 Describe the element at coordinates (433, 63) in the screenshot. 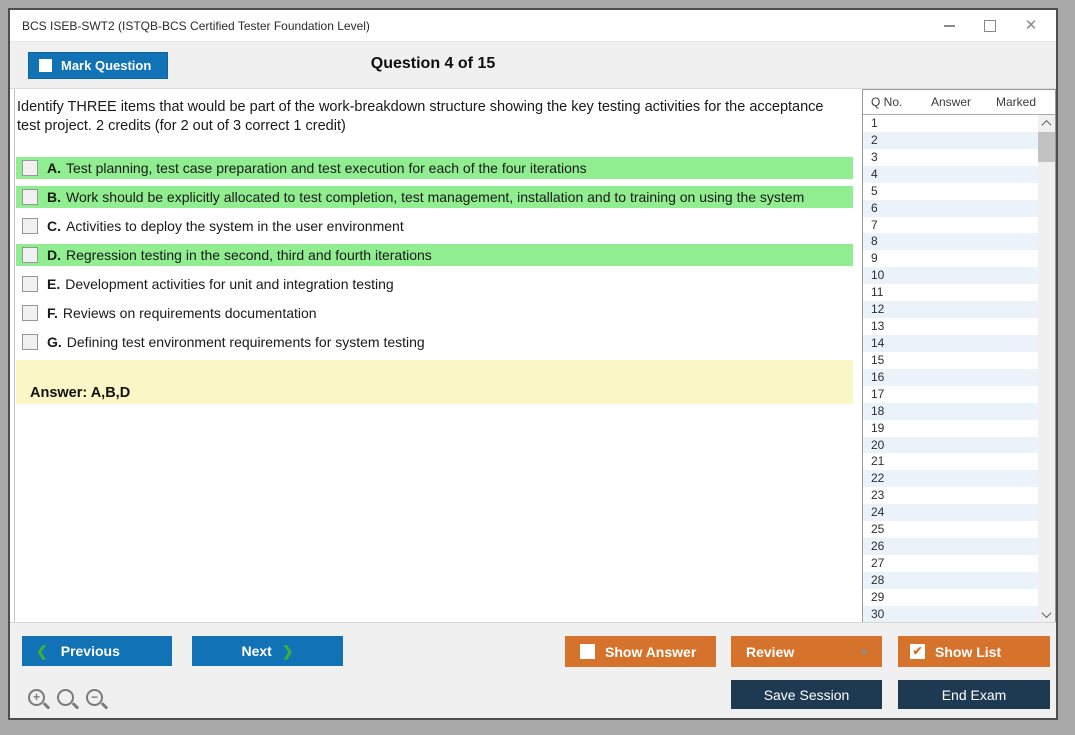

I see `question-counter: Question 4 of 15` at that location.